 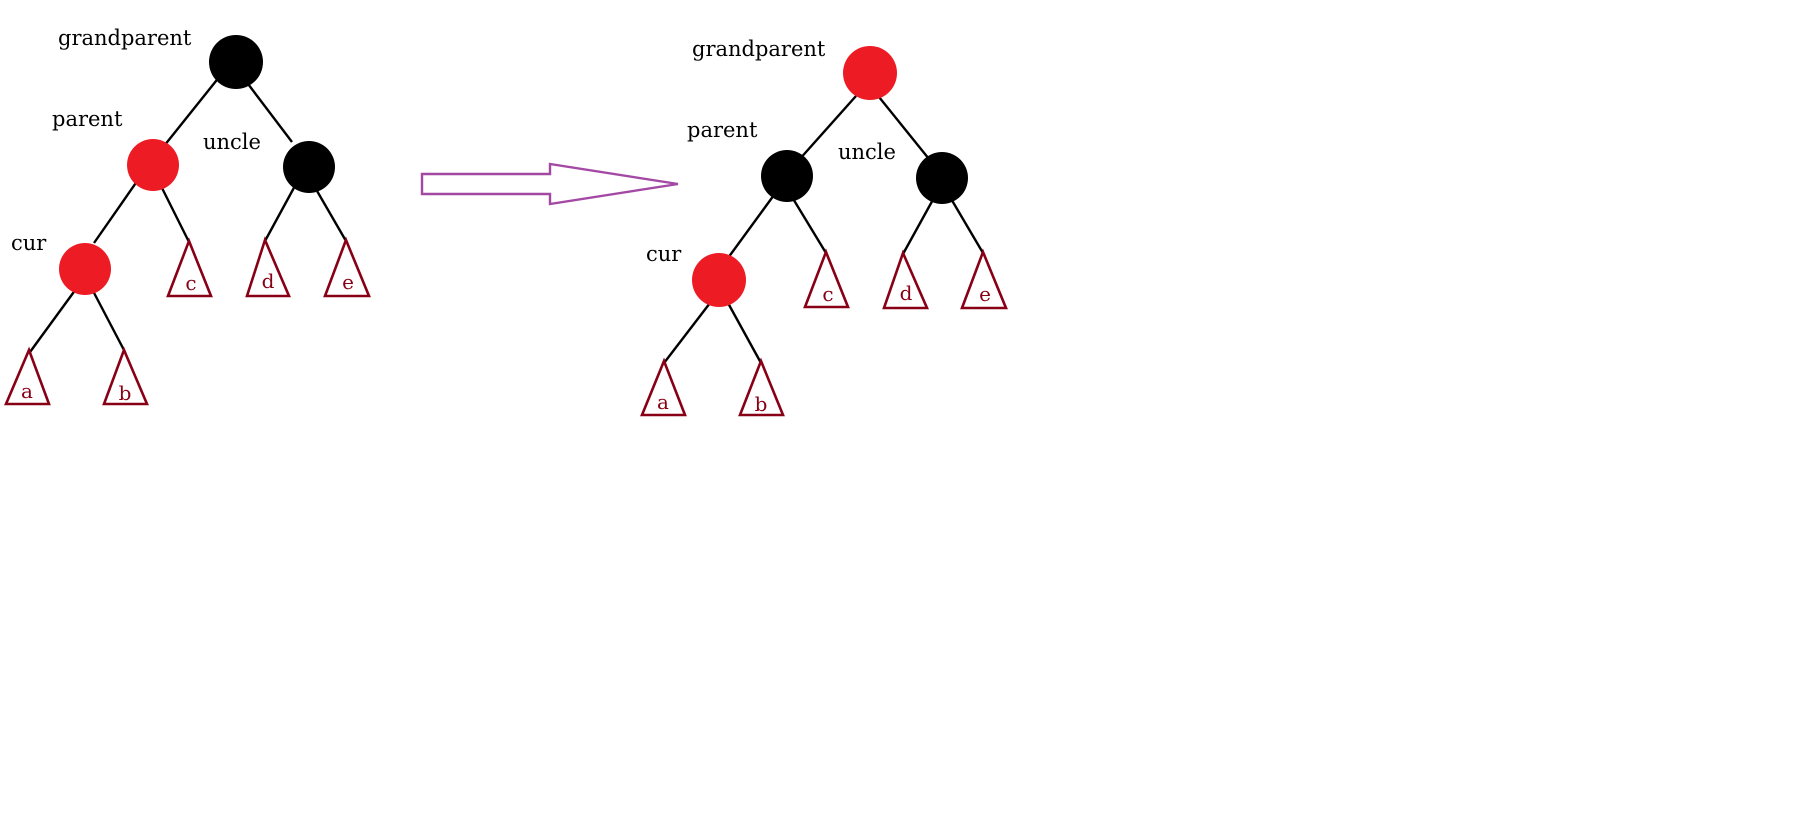 I want to click on before-grandparent-label: grandparent, so click(x=125, y=38).